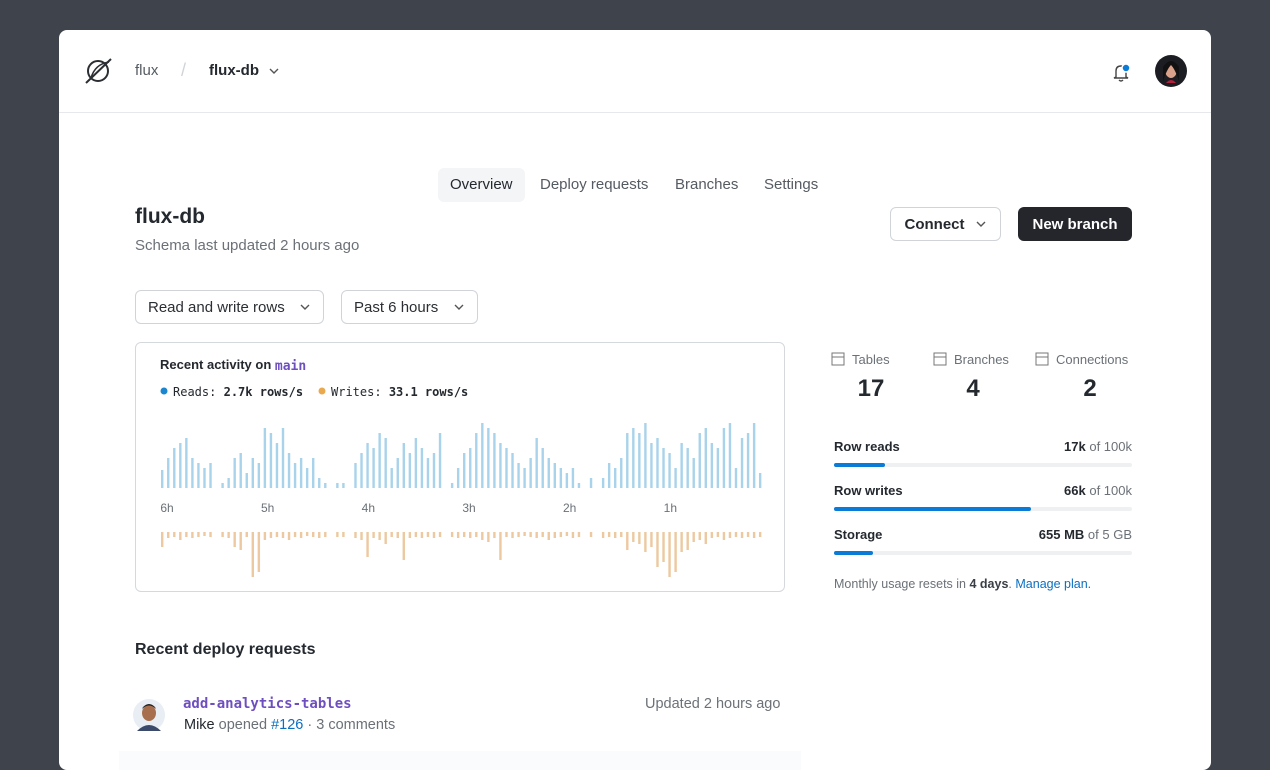 The image size is (1270, 770). I want to click on connect-button: Connect, so click(945, 224).